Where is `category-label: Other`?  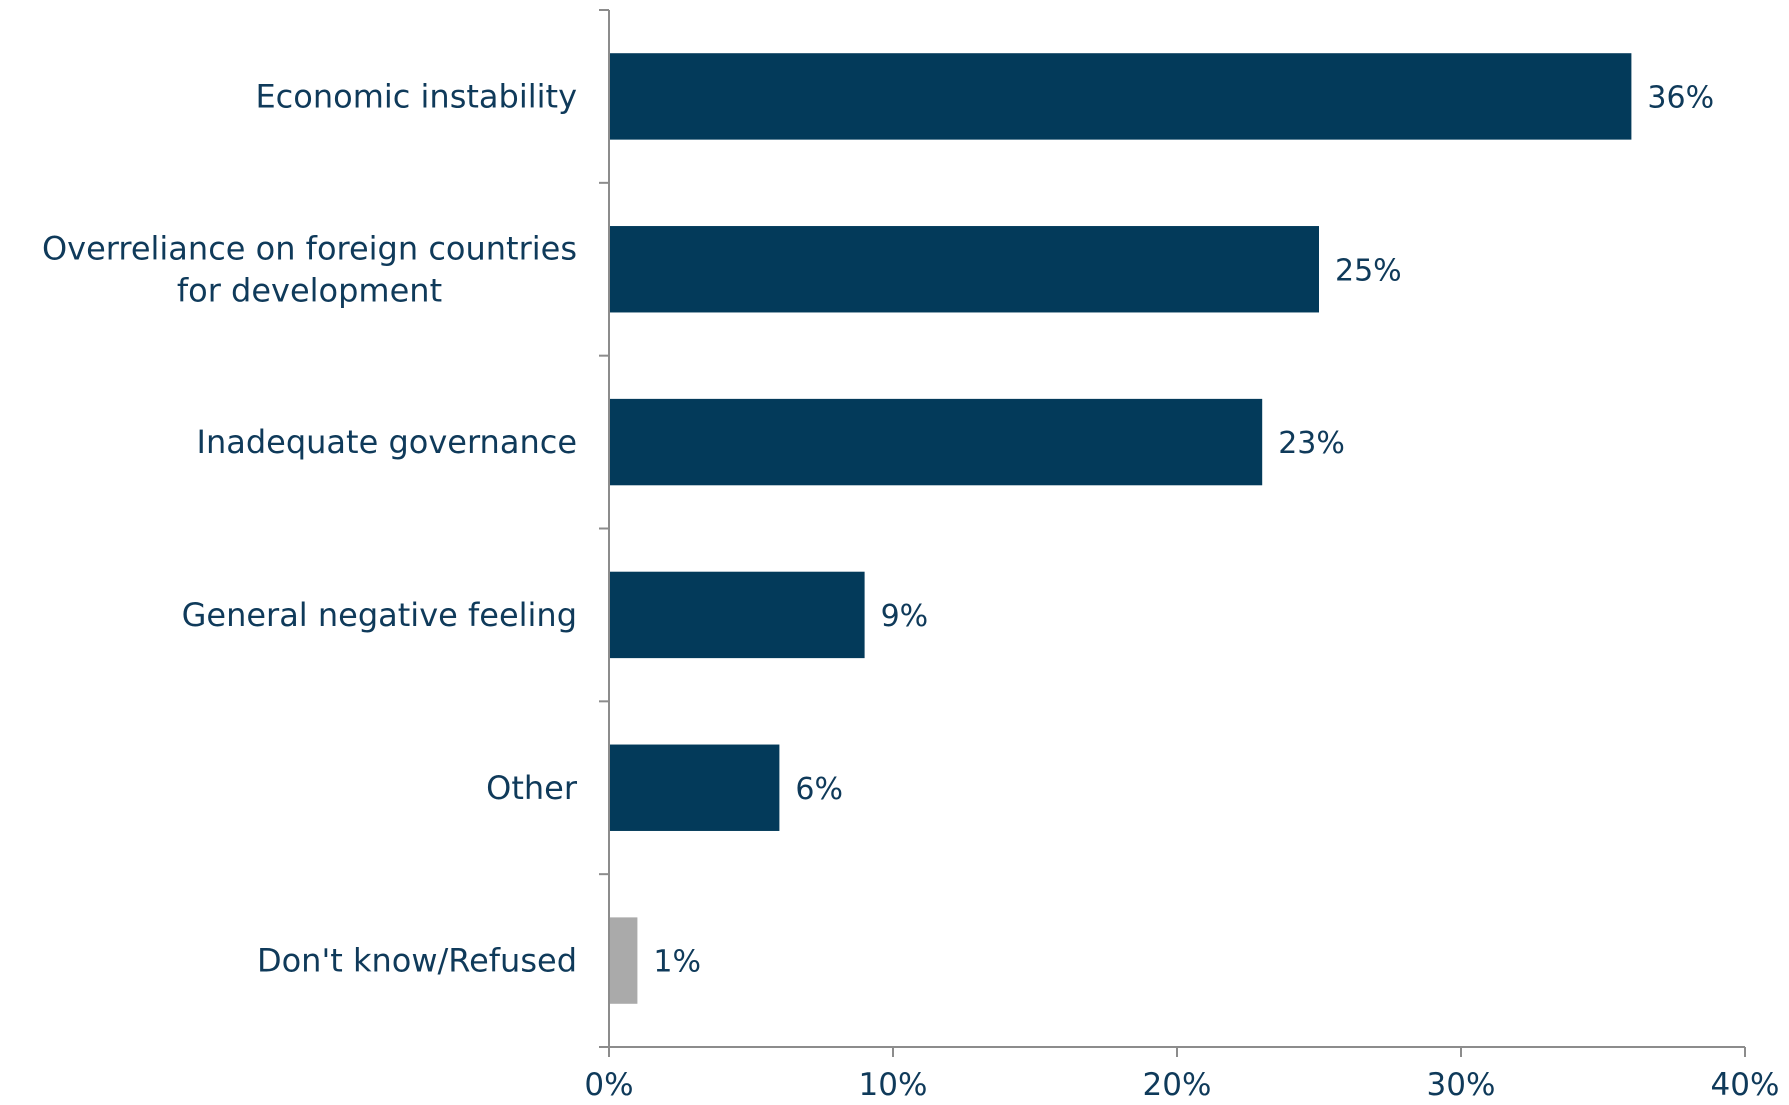
category-label: Other is located at coordinates (532, 788).